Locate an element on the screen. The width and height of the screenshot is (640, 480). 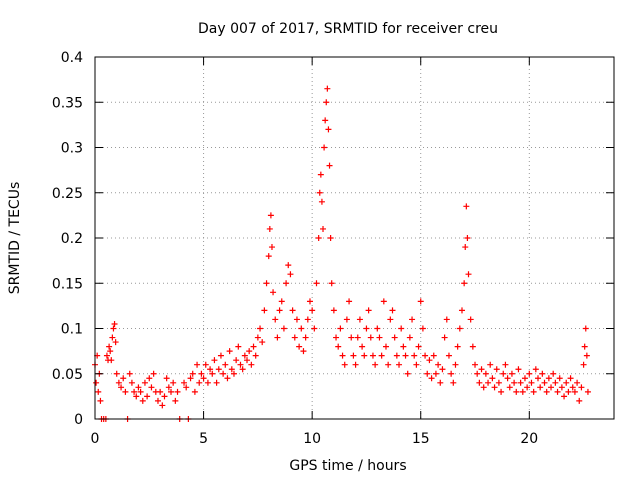
y-tick-label: 0.25 is located at coordinates (67, 194).